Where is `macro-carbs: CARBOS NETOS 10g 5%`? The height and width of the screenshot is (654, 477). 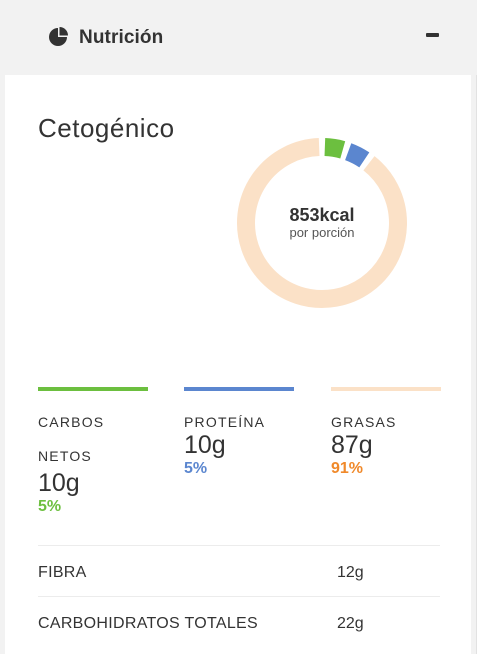
macro-carbs: CARBOS NETOS 10g 5% is located at coordinates (93, 452).